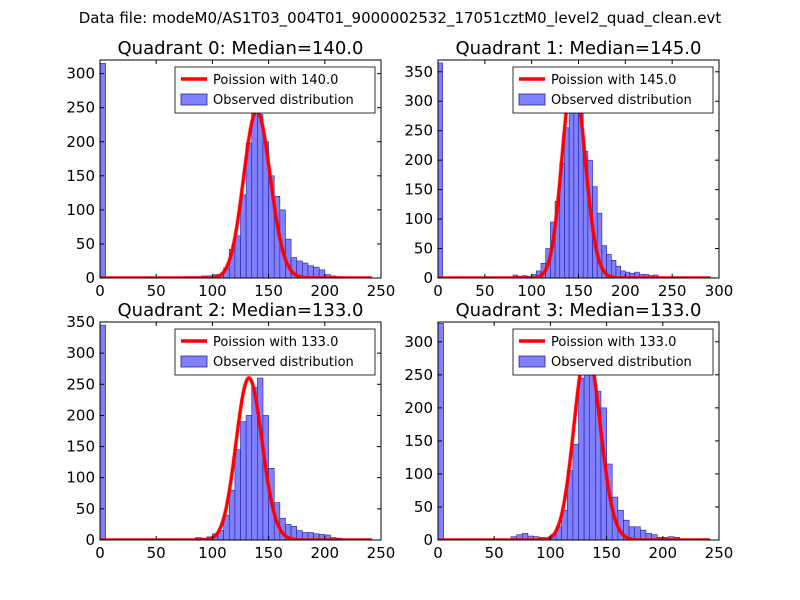 This screenshot has width=800, height=600. What do you see at coordinates (80, 322) in the screenshot?
I see `y-tick-label: 350` at bounding box center [80, 322].